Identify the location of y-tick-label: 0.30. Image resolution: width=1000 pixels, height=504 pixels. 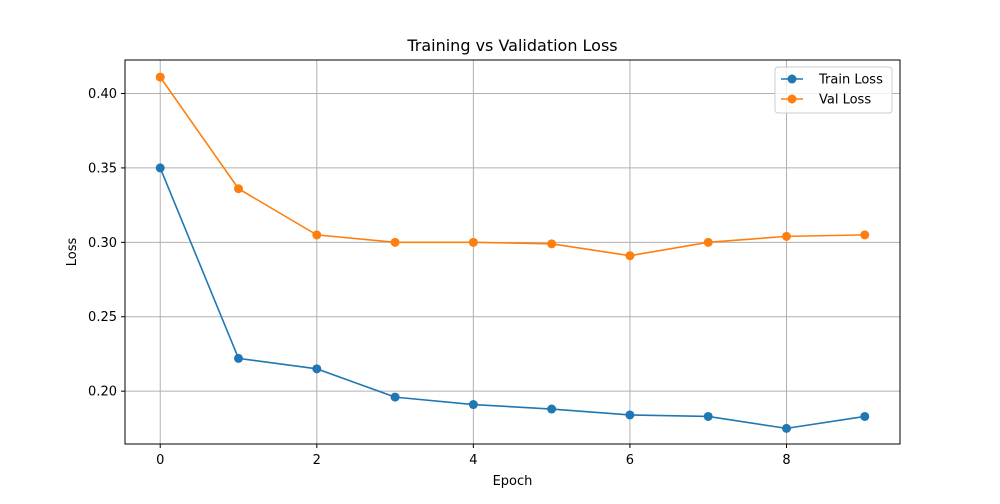
(102, 243).